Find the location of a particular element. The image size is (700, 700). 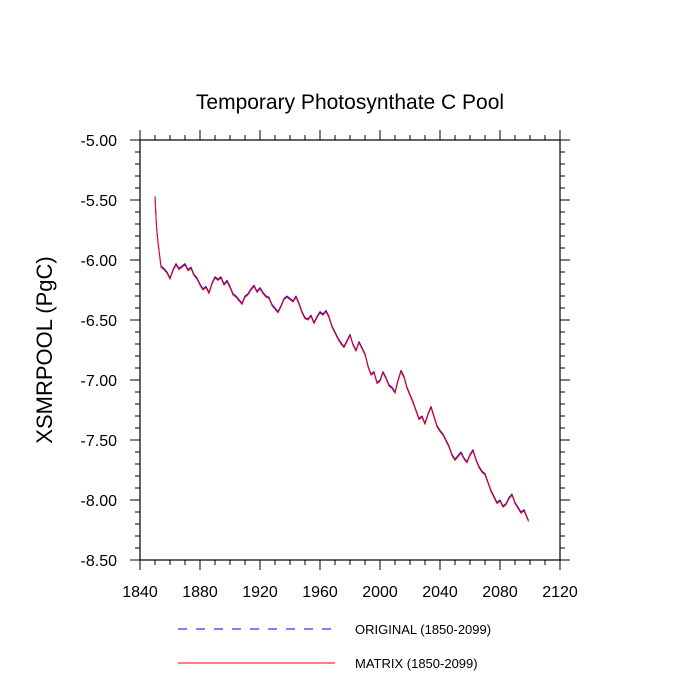

x-tick-label: 2120 is located at coordinates (560, 592).